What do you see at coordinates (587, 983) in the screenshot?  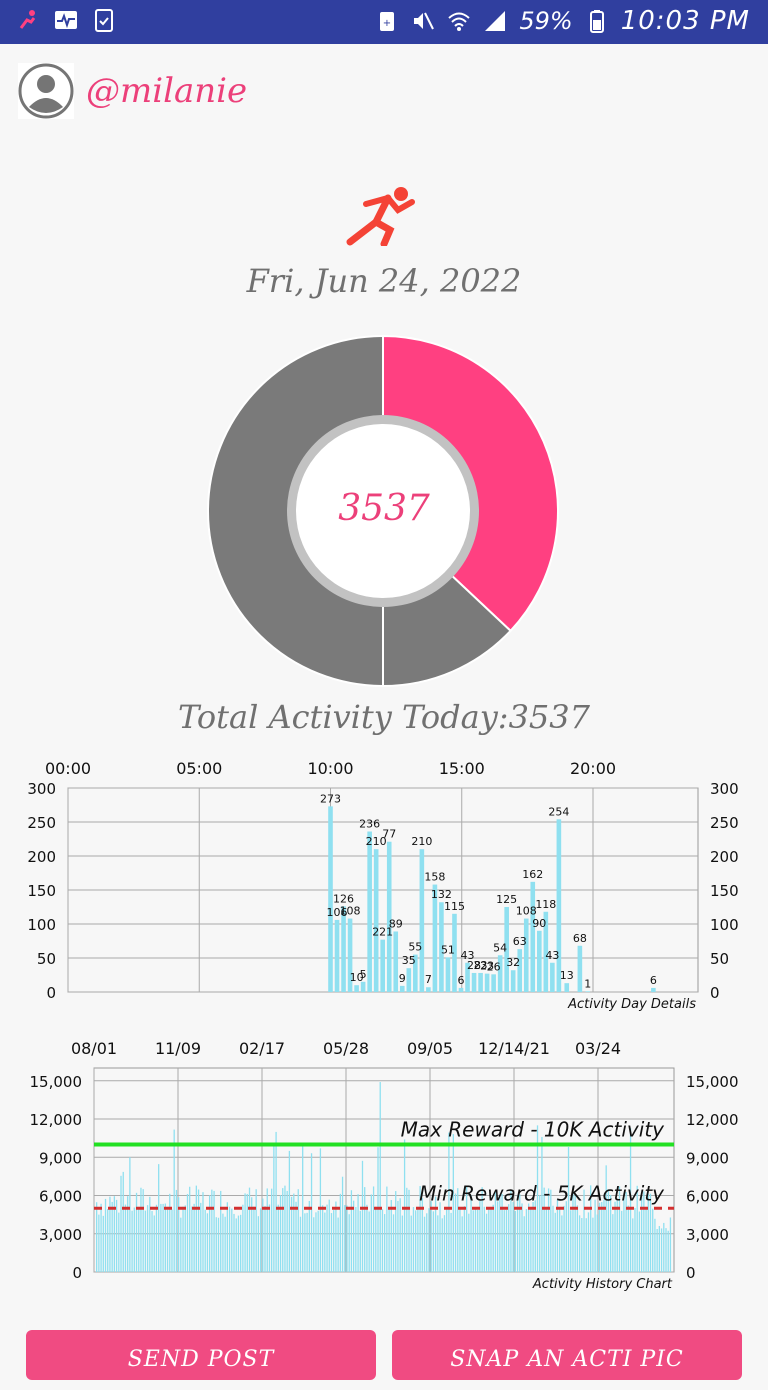 I see `day-bar-label: 1` at bounding box center [587, 983].